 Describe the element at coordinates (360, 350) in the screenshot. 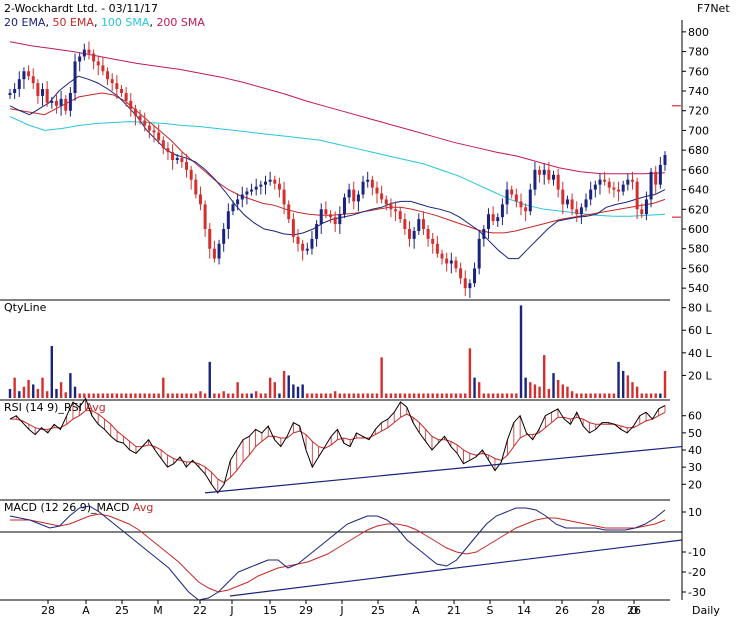

I see `qty-panel: 20 L 40 L 60 L 80 L` at that location.